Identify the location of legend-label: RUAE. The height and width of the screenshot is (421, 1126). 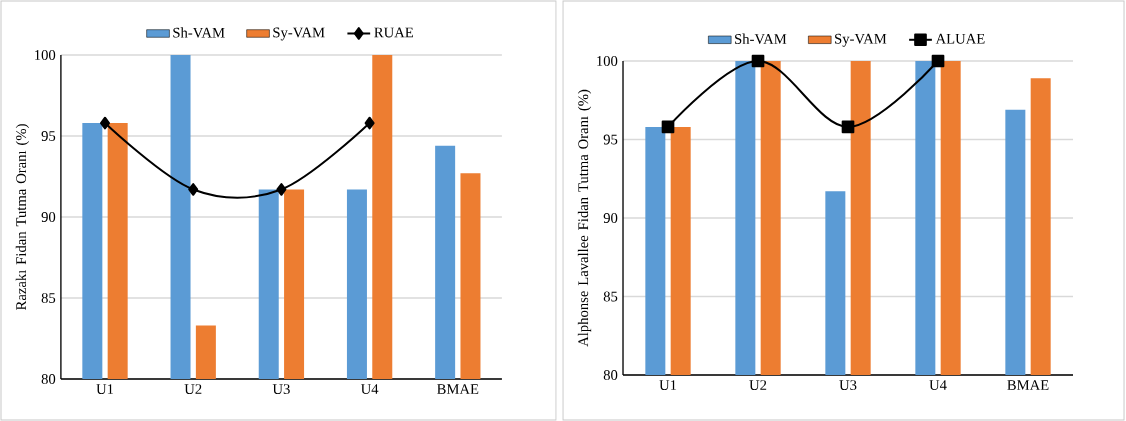
(394, 32).